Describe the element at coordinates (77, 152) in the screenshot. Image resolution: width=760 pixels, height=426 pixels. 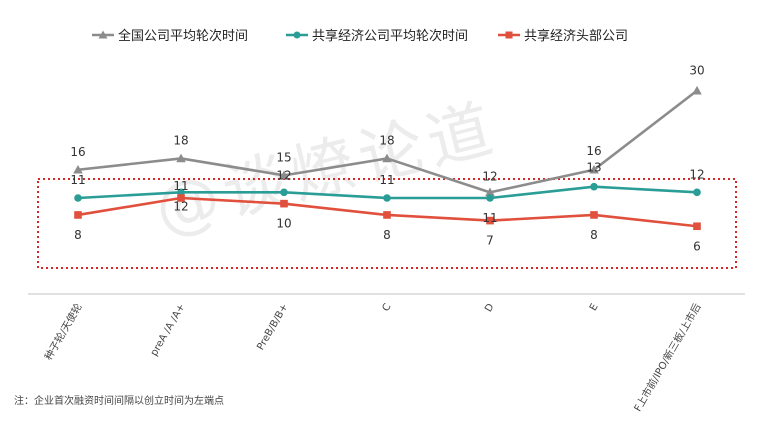
I see `data-label-s0-0: 16` at that location.